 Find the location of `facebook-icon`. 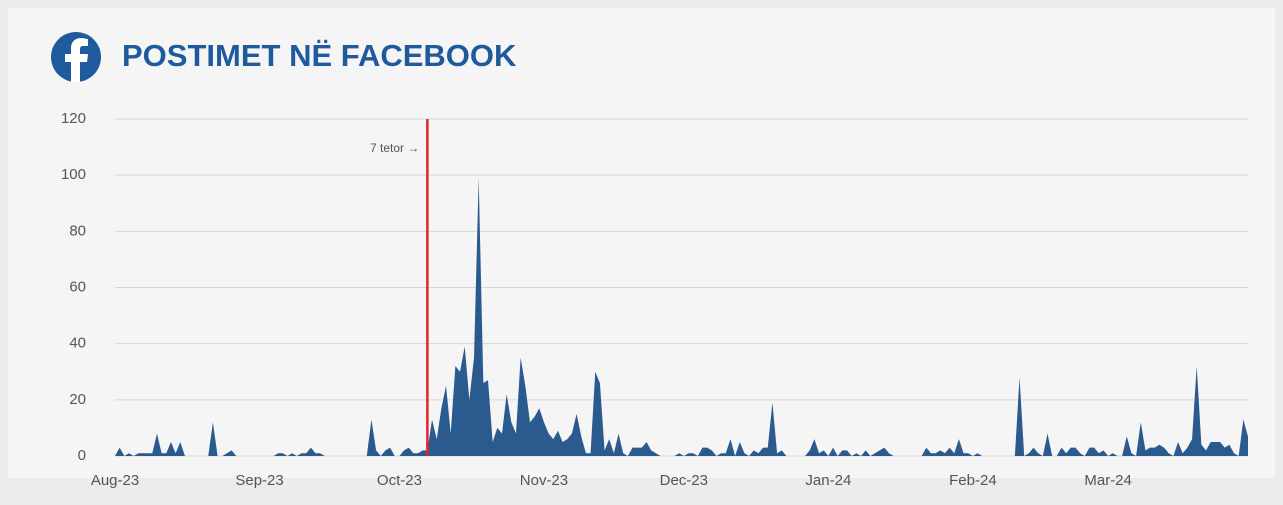

facebook-icon is located at coordinates (76, 57).